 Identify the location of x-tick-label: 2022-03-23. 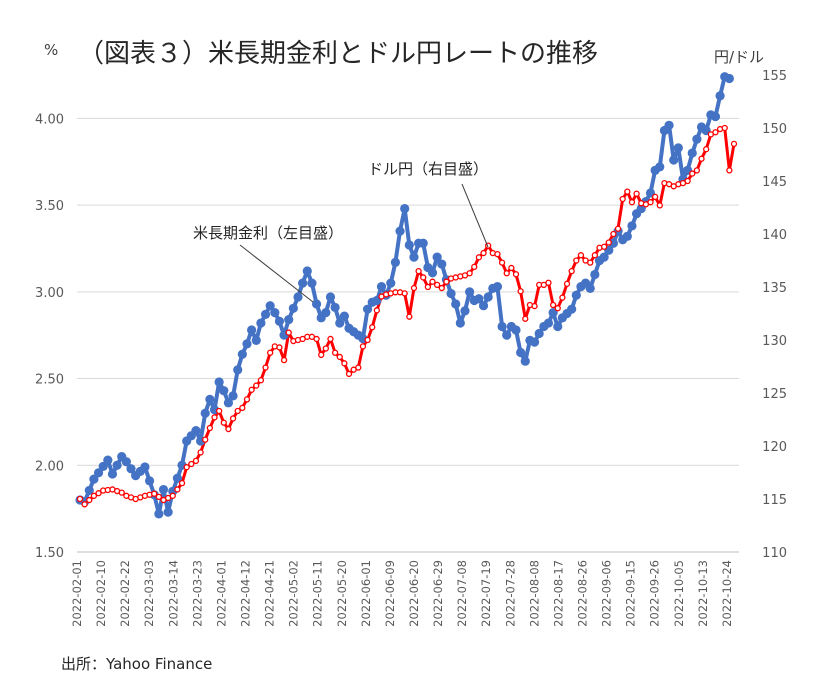
(197, 593).